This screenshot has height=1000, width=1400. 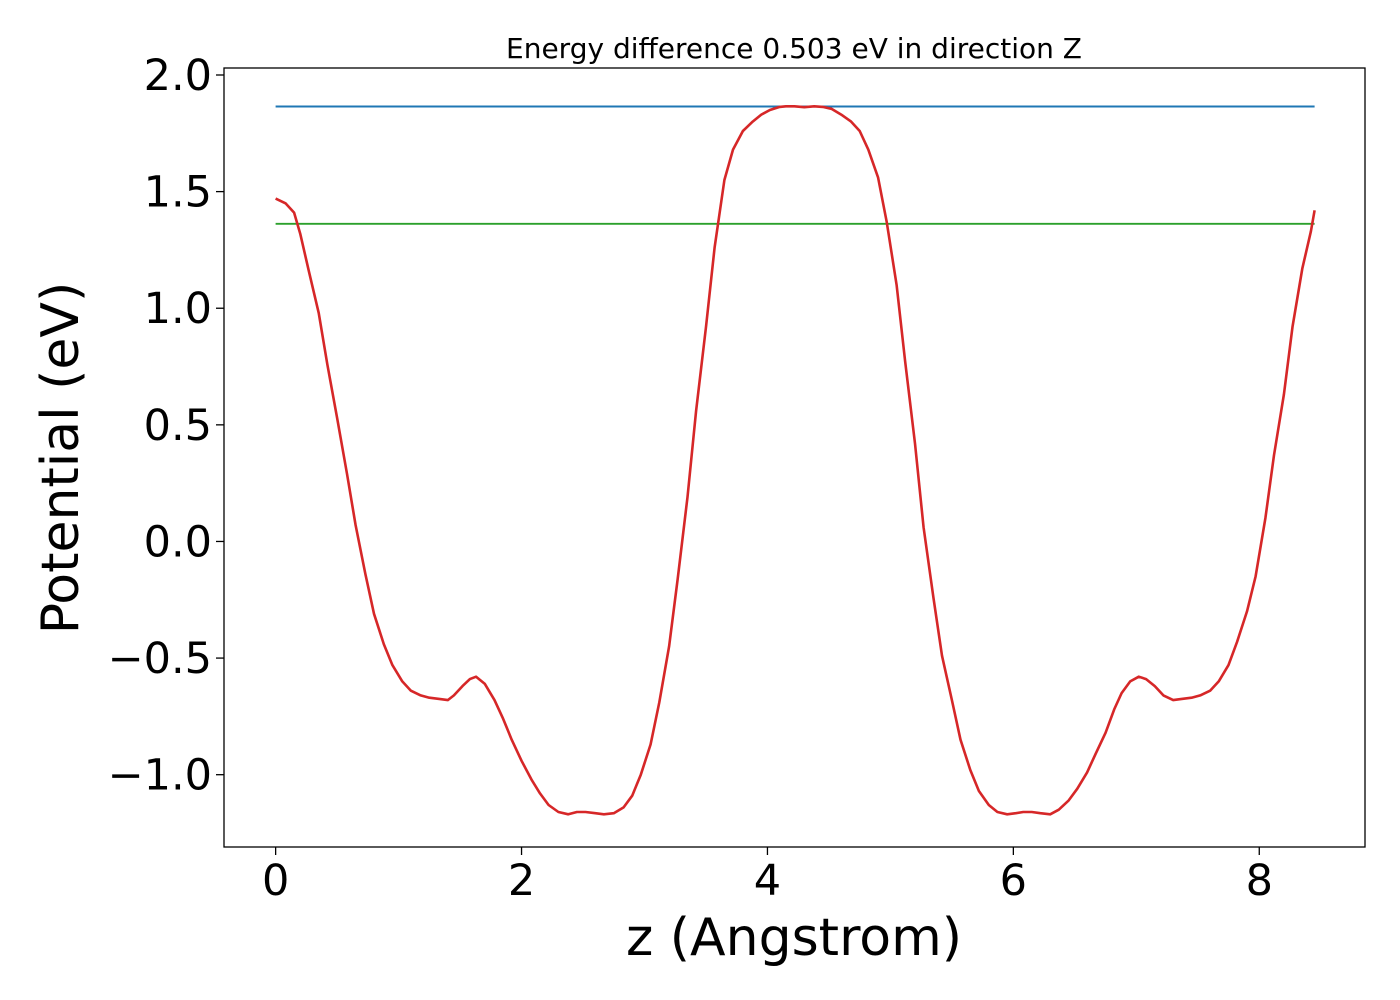 I want to click on x-tick-label: 2, so click(x=521, y=881).